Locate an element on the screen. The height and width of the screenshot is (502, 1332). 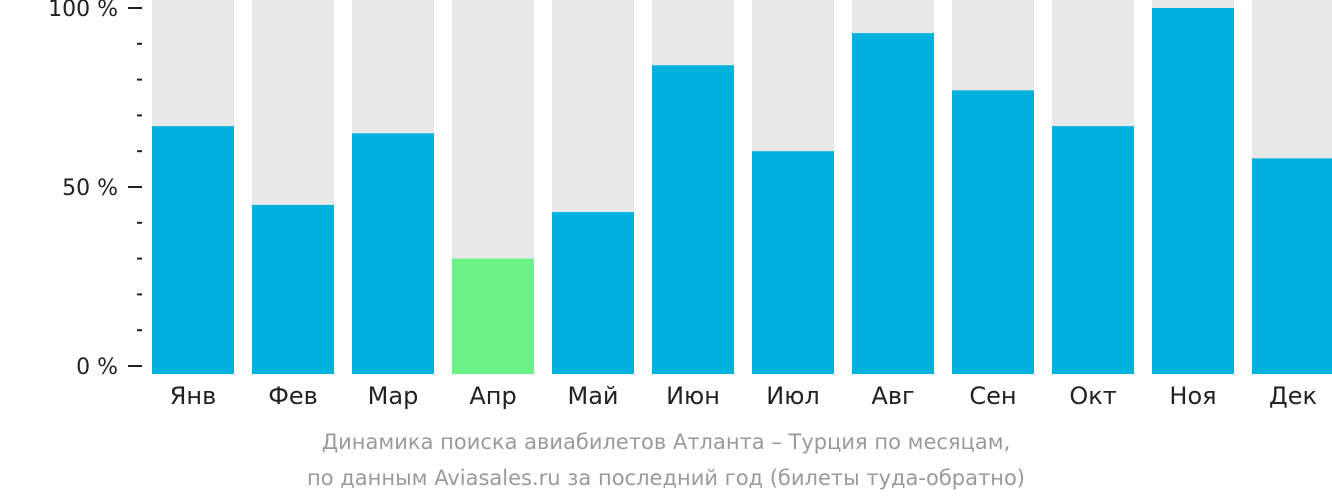
x-tick-label: Мар is located at coordinates (393, 396).